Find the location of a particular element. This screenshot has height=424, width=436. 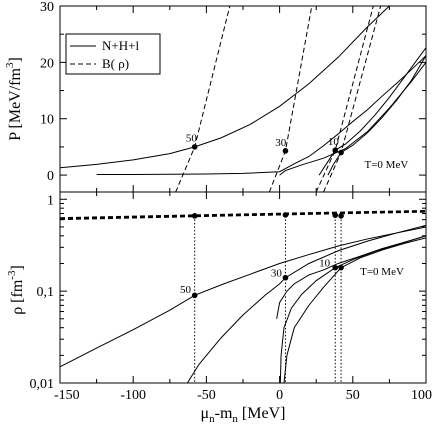

top-annotation-0: 50 is located at coordinates (192, 138).